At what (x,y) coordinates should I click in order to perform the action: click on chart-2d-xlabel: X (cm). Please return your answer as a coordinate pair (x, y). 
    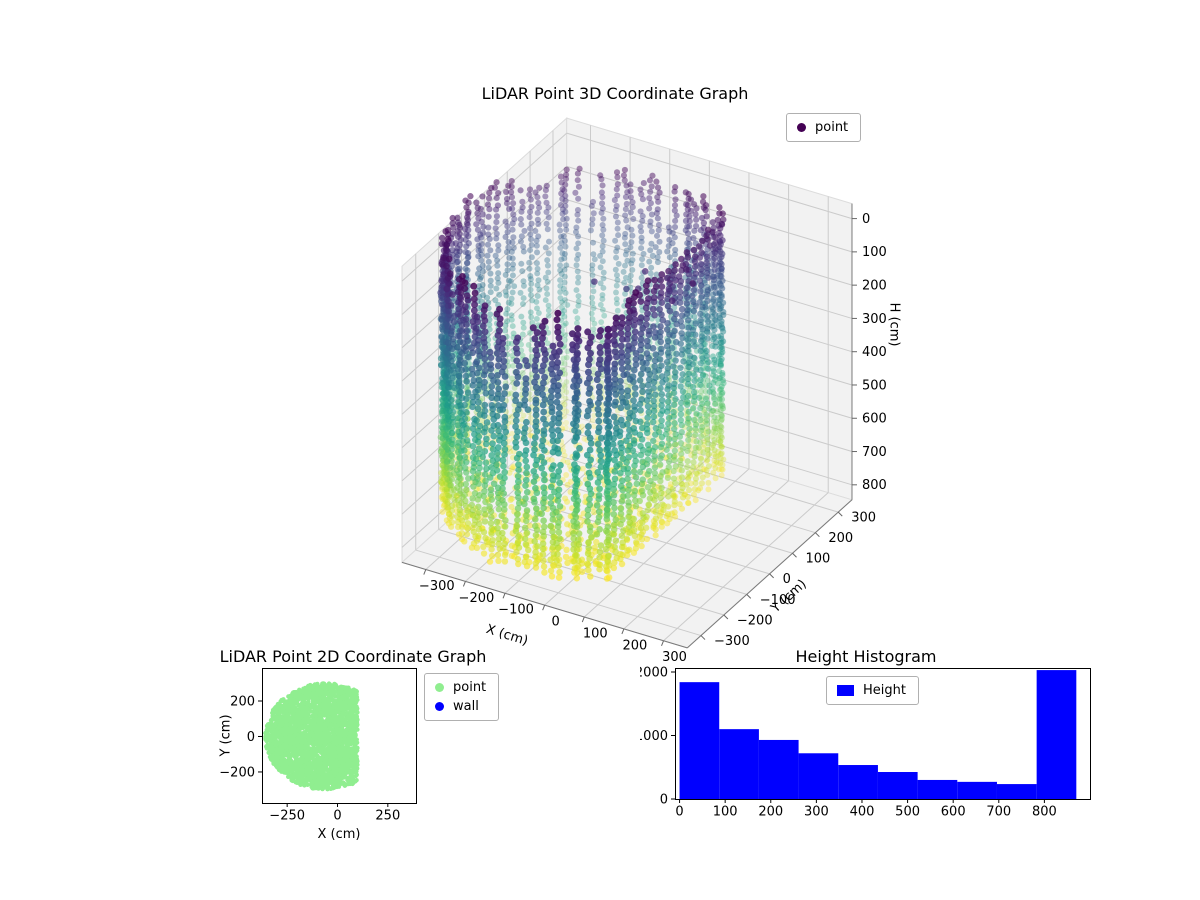
    Looking at the image, I should click on (339, 834).